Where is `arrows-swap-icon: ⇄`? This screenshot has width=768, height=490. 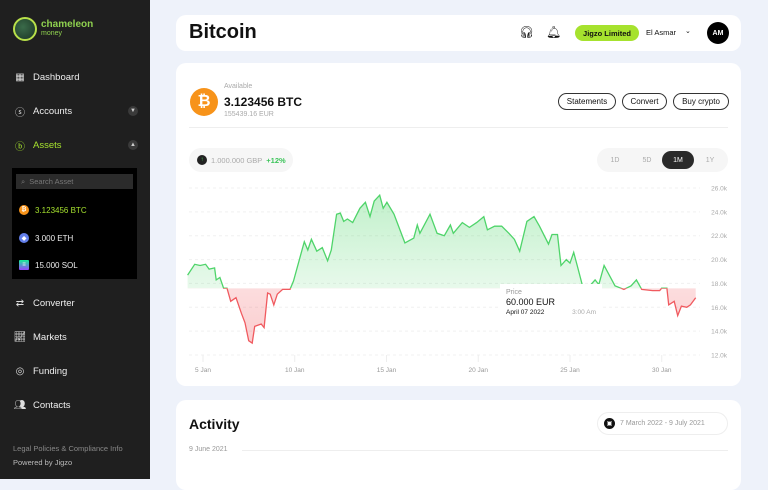
arrows-swap-icon: ⇄ is located at coordinates (20, 303).